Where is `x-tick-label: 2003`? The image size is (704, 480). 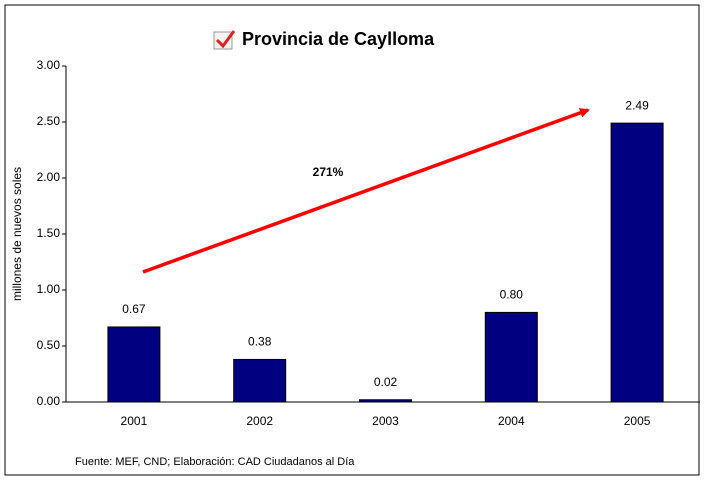 x-tick-label: 2003 is located at coordinates (385, 421).